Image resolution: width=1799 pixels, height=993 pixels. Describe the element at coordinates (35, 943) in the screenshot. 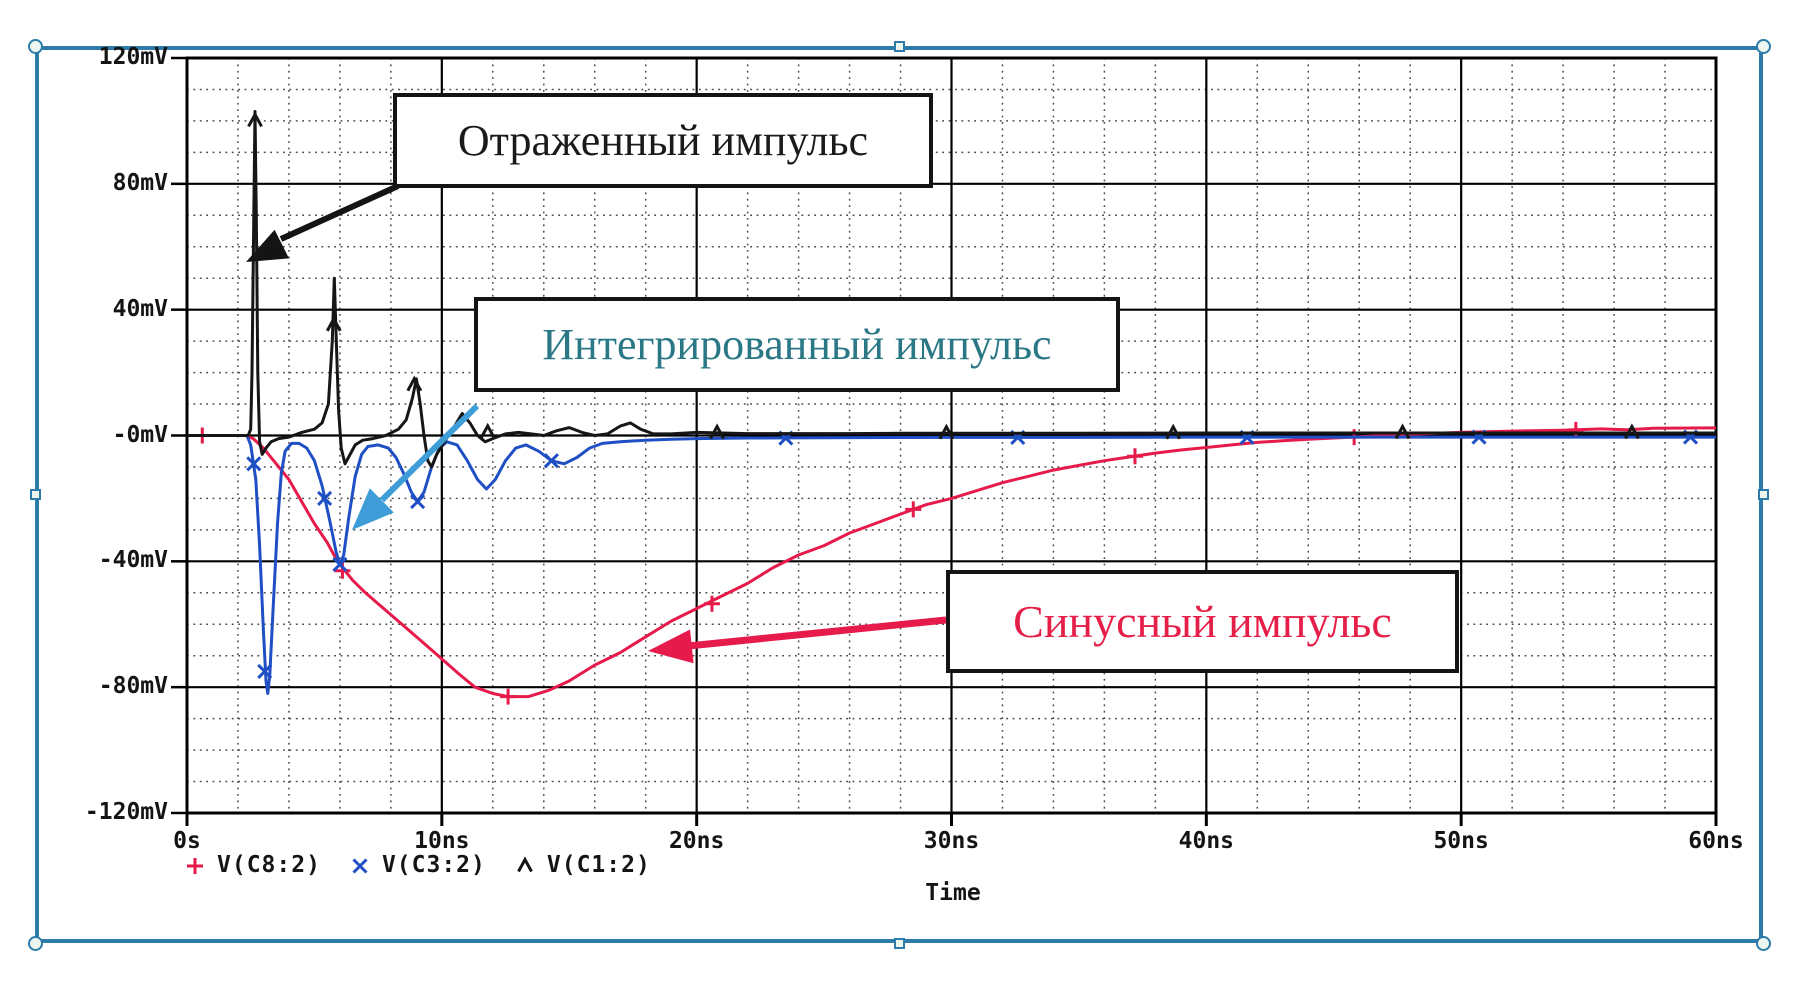

I see `resize-handle-bottom-left` at that location.